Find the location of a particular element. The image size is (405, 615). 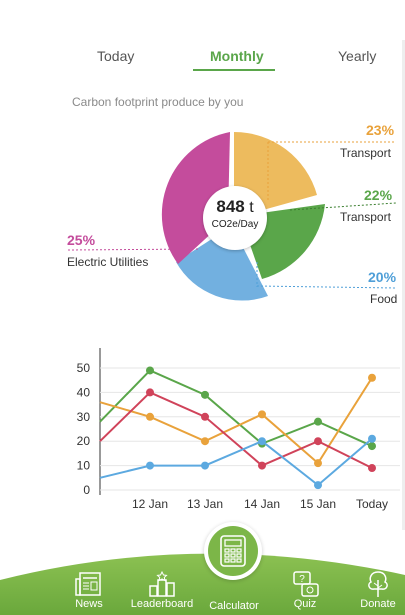

total-footprint-badge: 848 t CO2e/Day is located at coordinates (235, 218).